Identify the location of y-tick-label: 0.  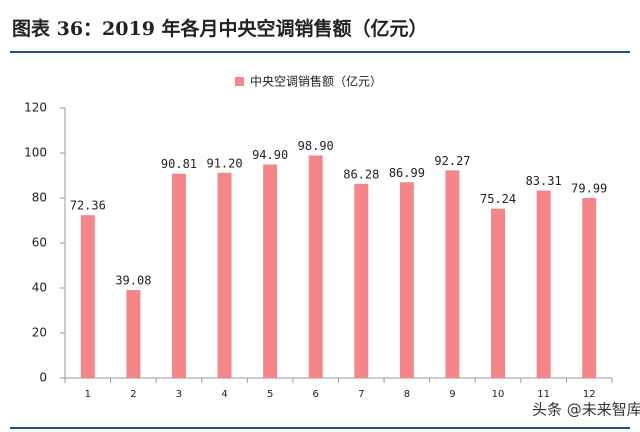
(43, 378).